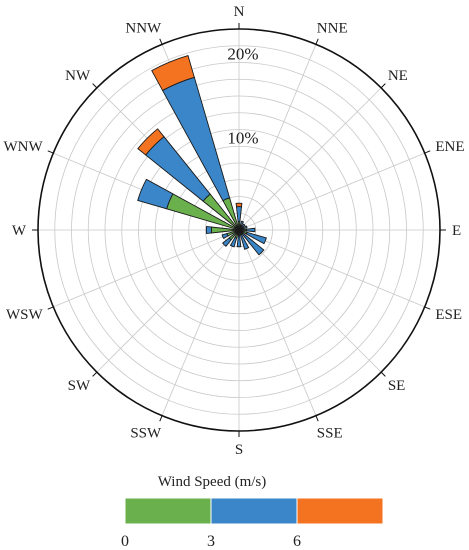 This screenshot has height=550, width=469. I want to click on legend-swatches, so click(254, 511).